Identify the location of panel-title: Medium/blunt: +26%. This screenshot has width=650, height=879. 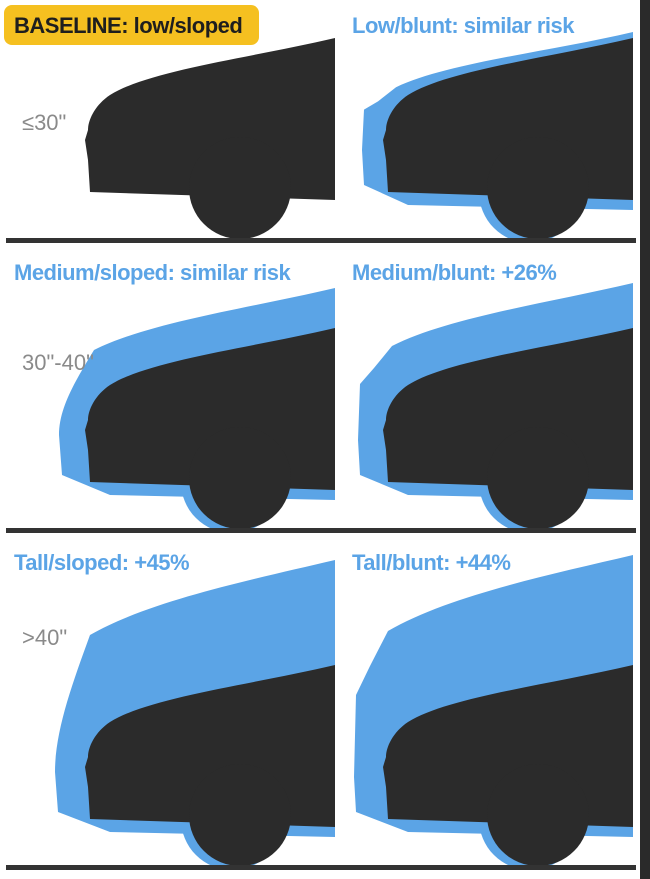
(454, 272).